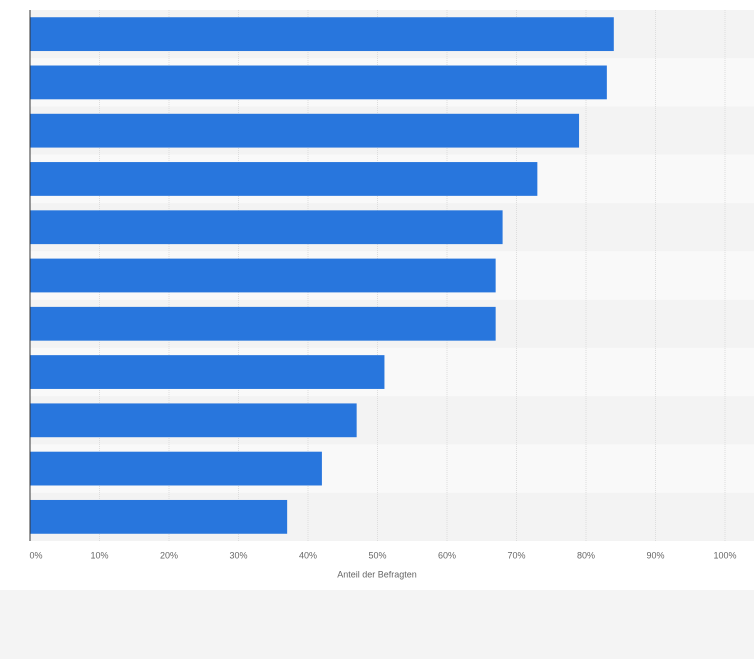  What do you see at coordinates (238, 555) in the screenshot?
I see `x-tick-label: 30%` at bounding box center [238, 555].